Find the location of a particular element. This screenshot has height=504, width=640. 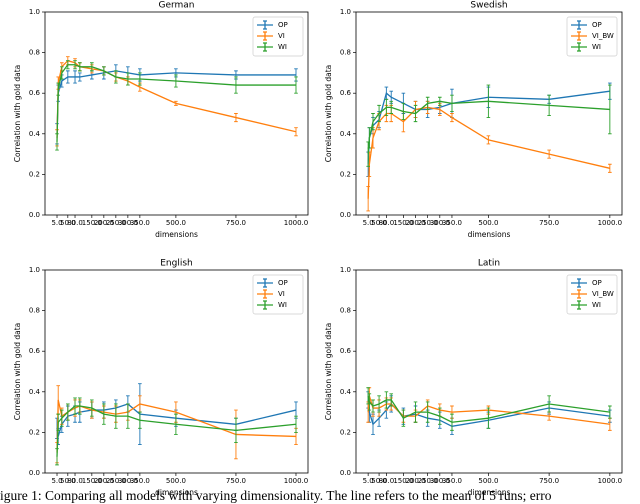

x-tick-label: 500.0 is located at coordinates (176, 481).